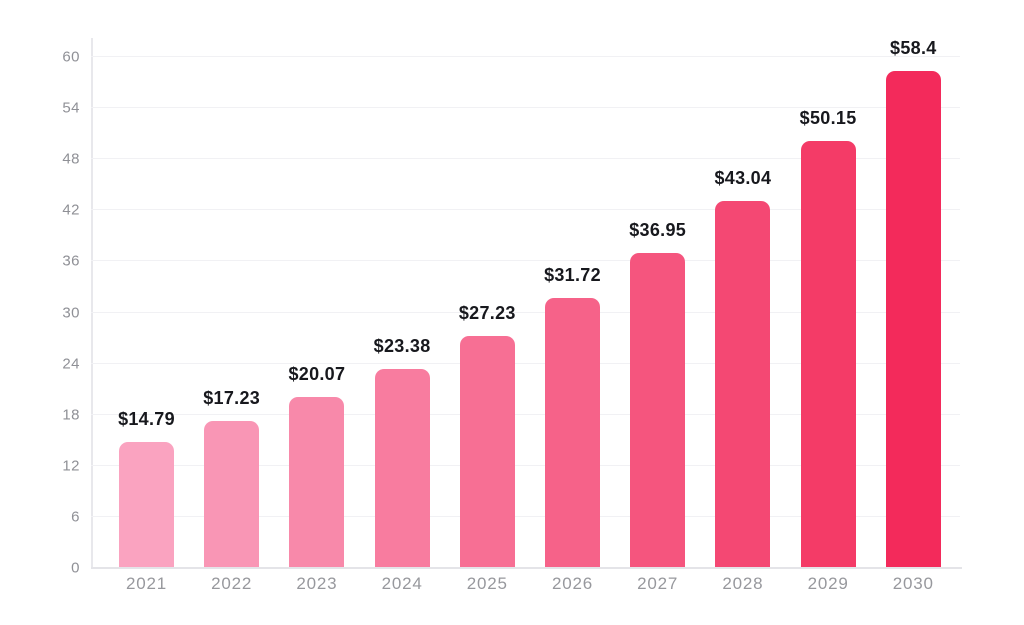 The height and width of the screenshot is (625, 1024). What do you see at coordinates (658, 230) in the screenshot?
I see `bar-value-label-2027: $36.95` at bounding box center [658, 230].